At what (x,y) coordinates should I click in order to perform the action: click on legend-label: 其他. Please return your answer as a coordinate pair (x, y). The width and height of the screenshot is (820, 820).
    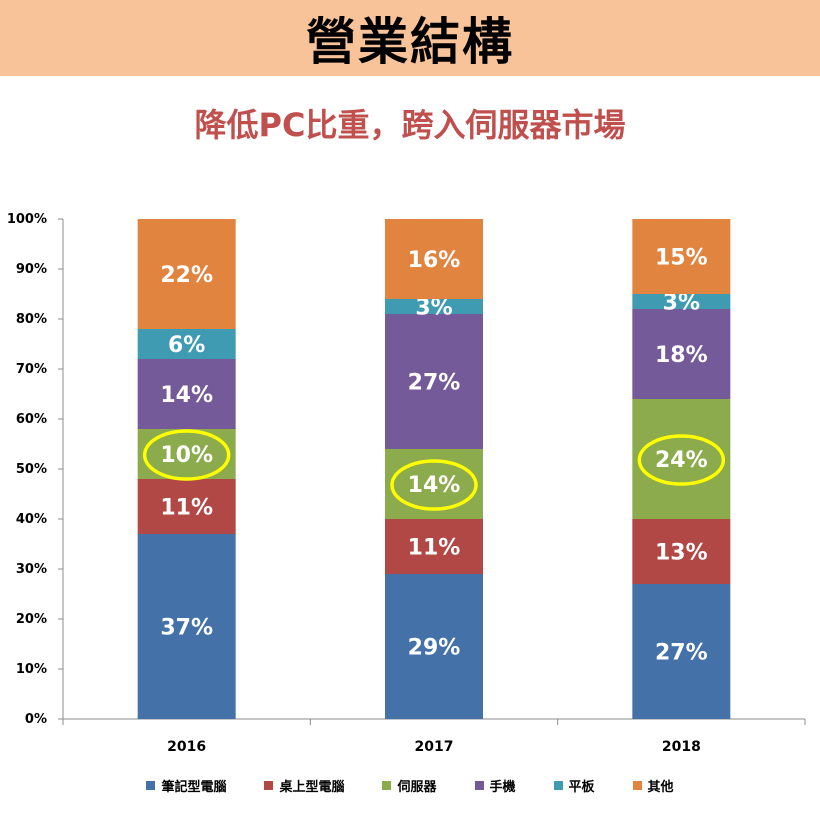
    Looking at the image, I should click on (660, 787).